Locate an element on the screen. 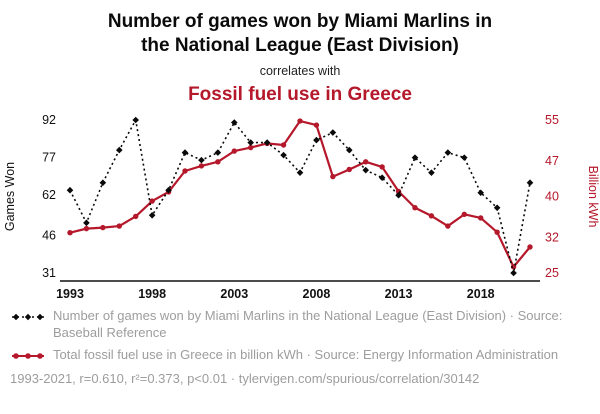 This screenshot has width=600, height=414. left-tick-label: 46 is located at coordinates (49, 235).